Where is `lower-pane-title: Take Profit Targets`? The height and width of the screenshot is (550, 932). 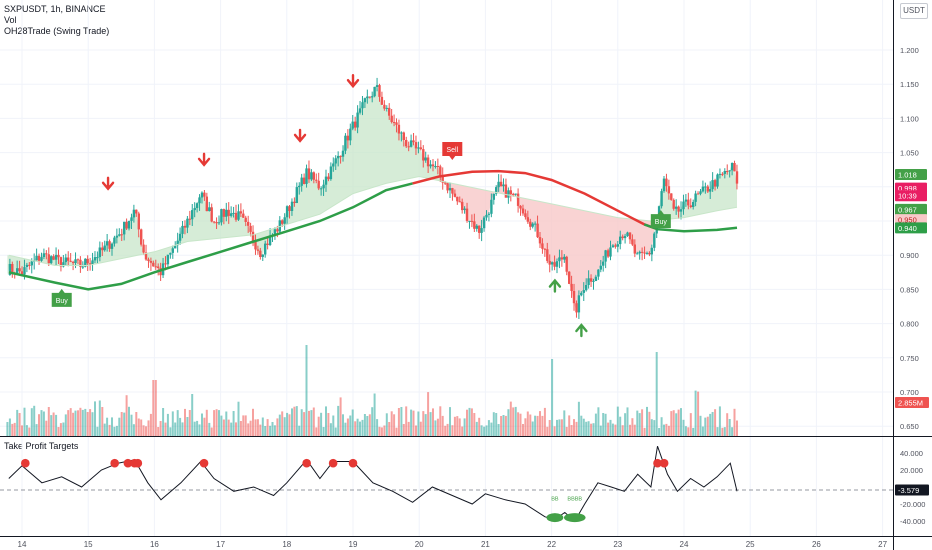
lower-pane-title: Take Profit Targets is located at coordinates (41, 446).